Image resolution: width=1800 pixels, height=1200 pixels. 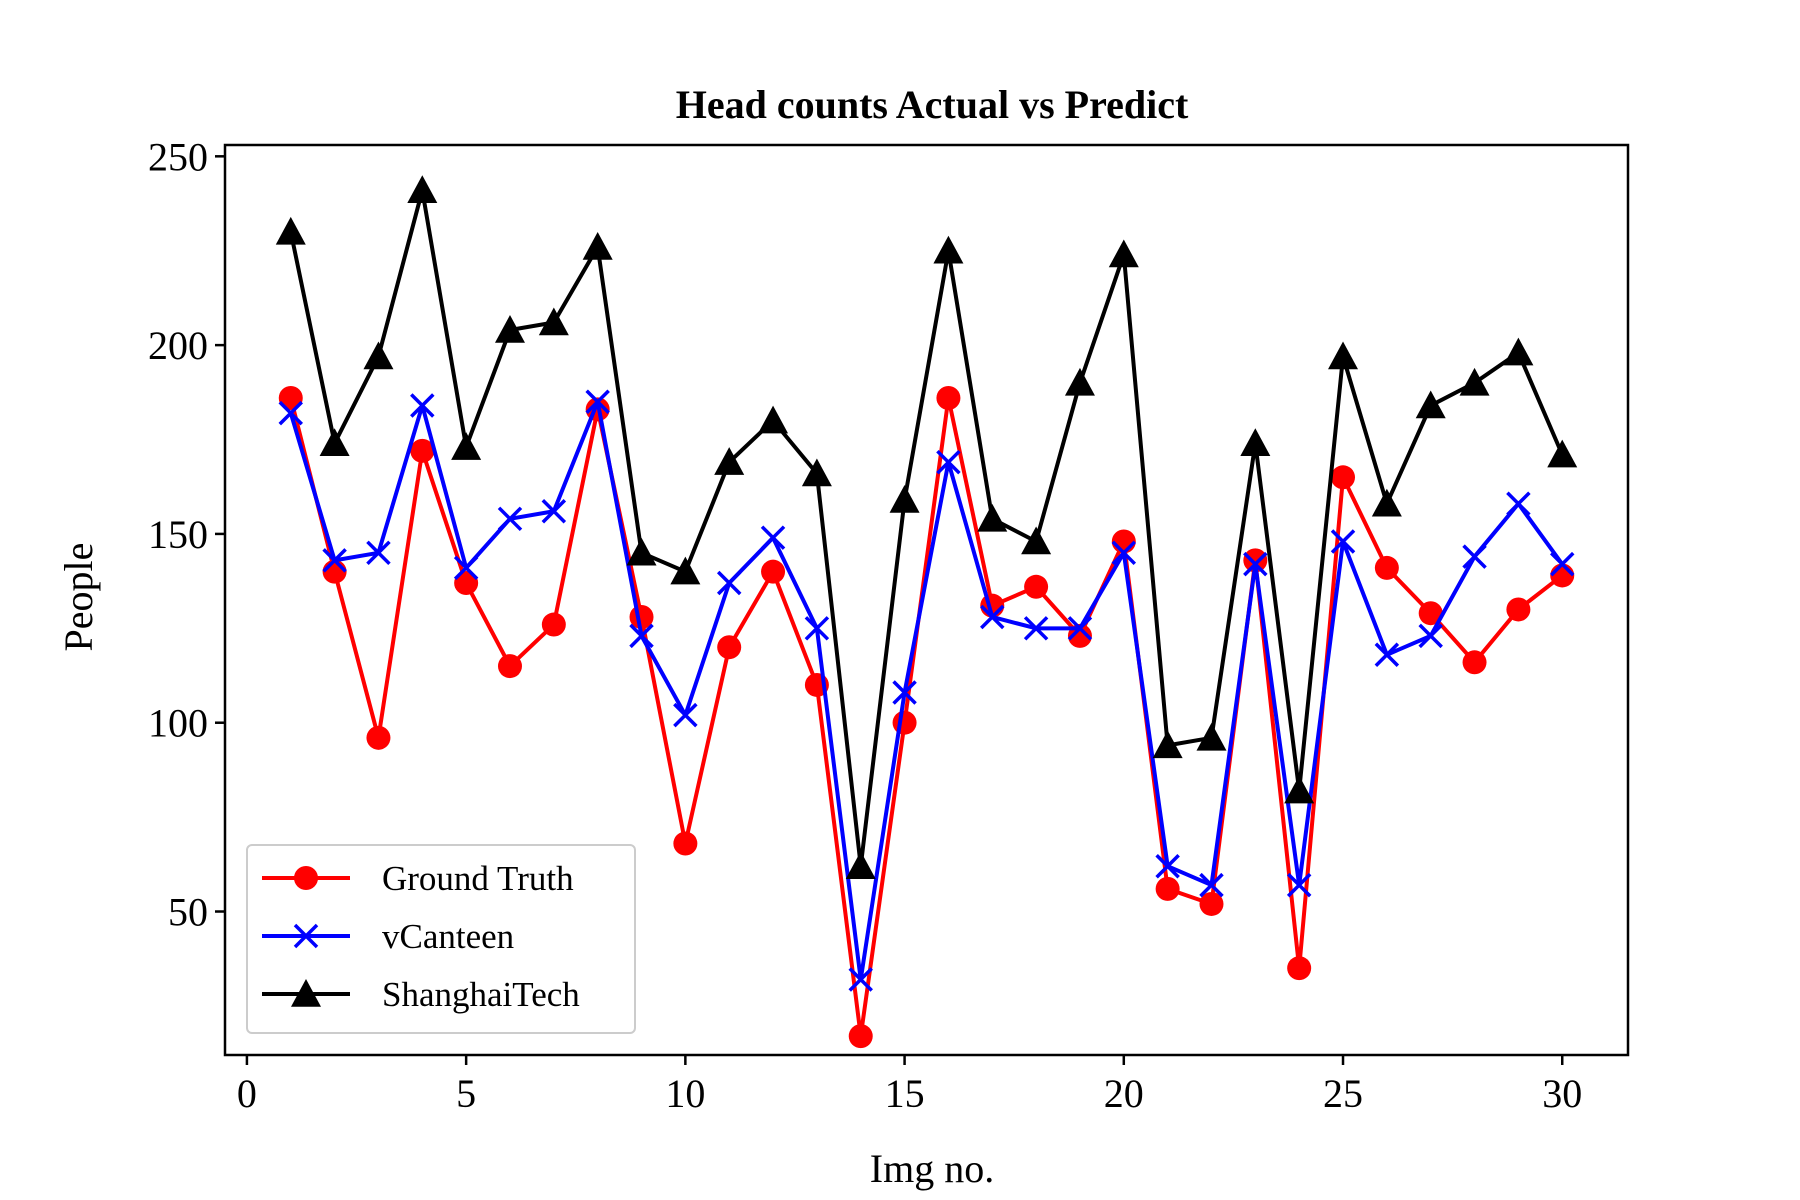 I want to click on x-tick-label: 20, so click(x=1124, y=1093).